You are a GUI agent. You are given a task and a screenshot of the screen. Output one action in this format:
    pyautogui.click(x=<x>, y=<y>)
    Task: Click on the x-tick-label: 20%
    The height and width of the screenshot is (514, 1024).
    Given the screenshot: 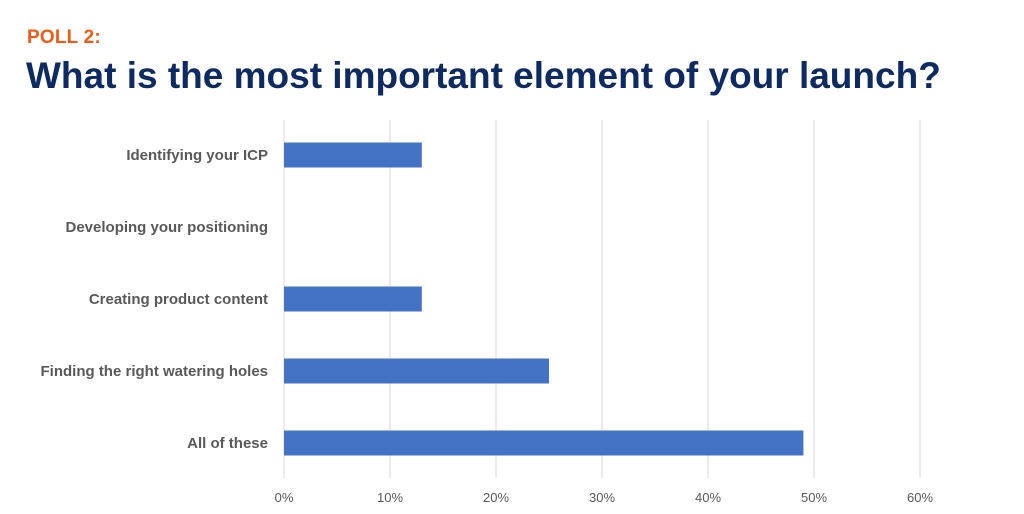 What is the action you would take?
    pyautogui.click(x=496, y=497)
    